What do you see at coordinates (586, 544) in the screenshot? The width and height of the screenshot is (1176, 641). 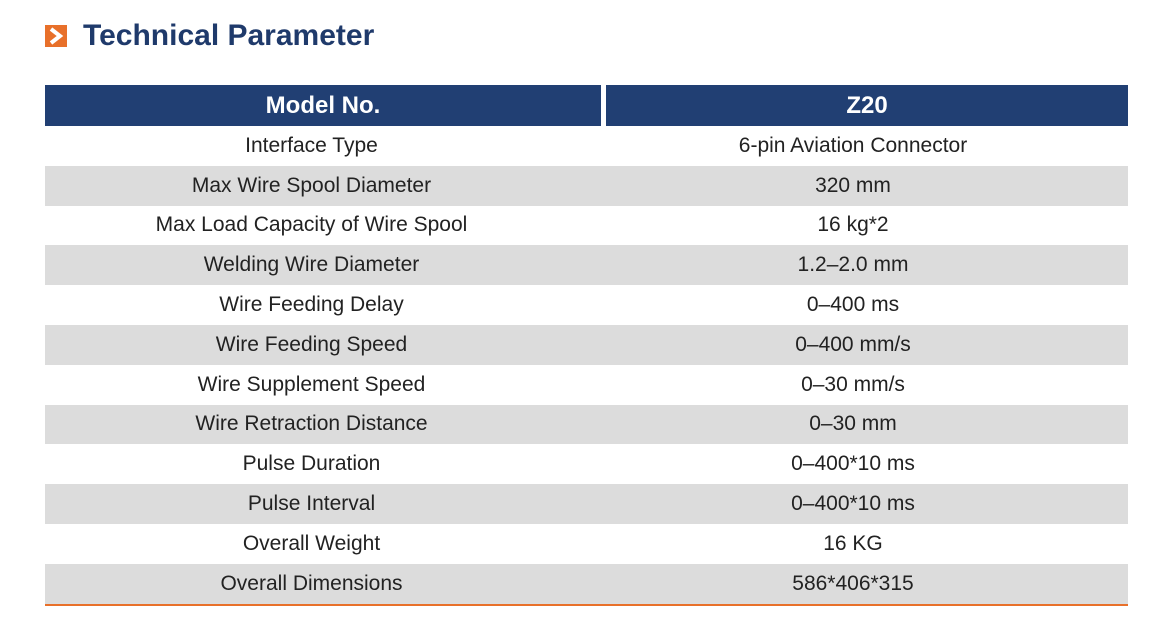 I see `table-row: Overall Weight 16 KG` at bounding box center [586, 544].